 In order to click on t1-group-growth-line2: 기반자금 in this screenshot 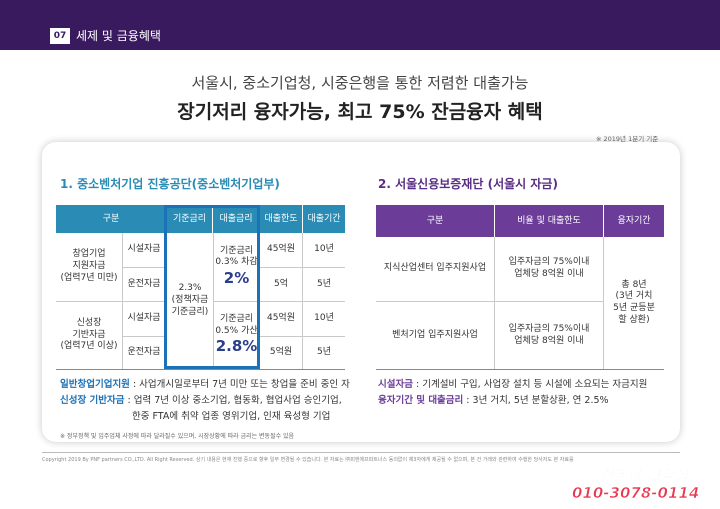, I will do `click(89, 334)`.